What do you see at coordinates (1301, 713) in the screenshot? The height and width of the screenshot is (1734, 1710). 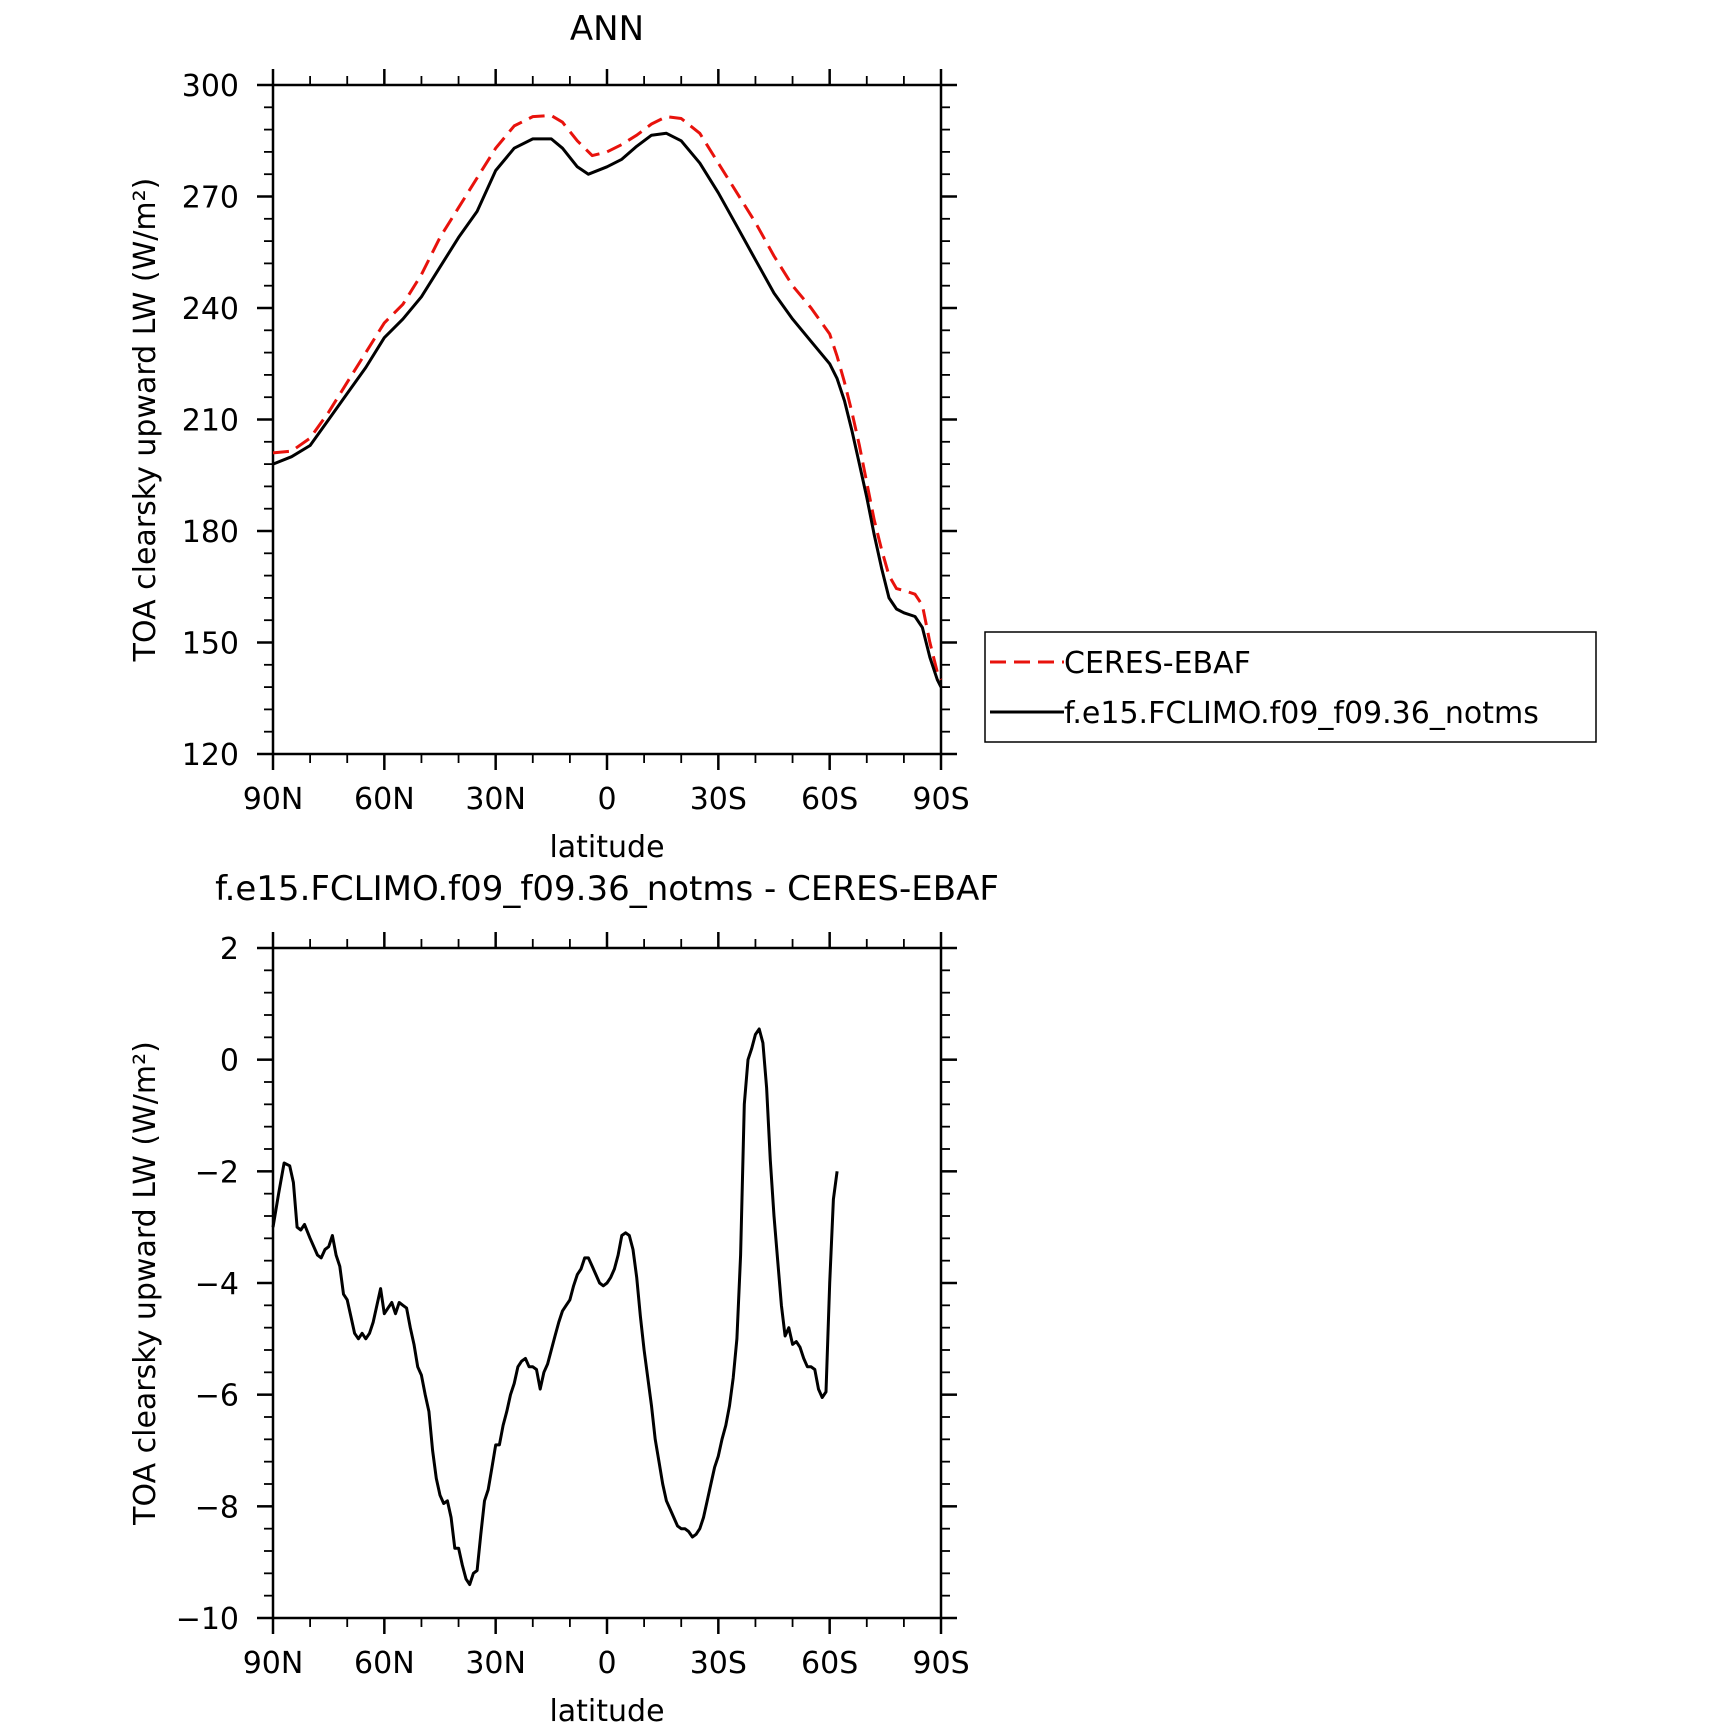 I see `legend-label-model: f.e15.FCLIMO.f09_f09.36_notms` at bounding box center [1301, 713].